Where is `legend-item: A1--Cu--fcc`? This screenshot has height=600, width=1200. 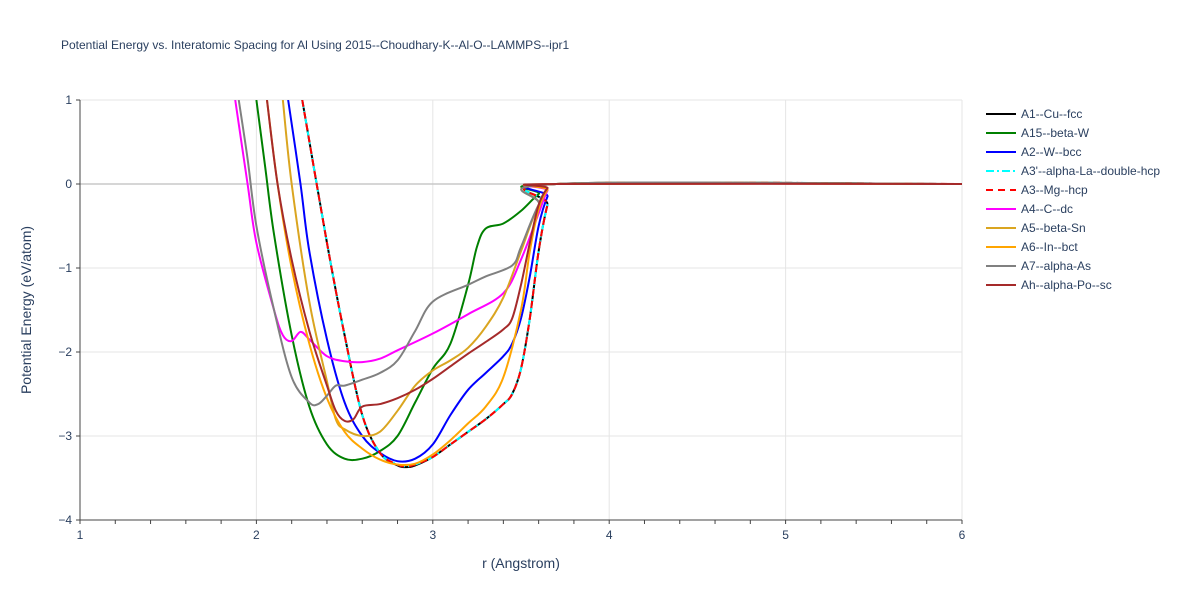
legend-item: A1--Cu--fcc is located at coordinates (1034, 114).